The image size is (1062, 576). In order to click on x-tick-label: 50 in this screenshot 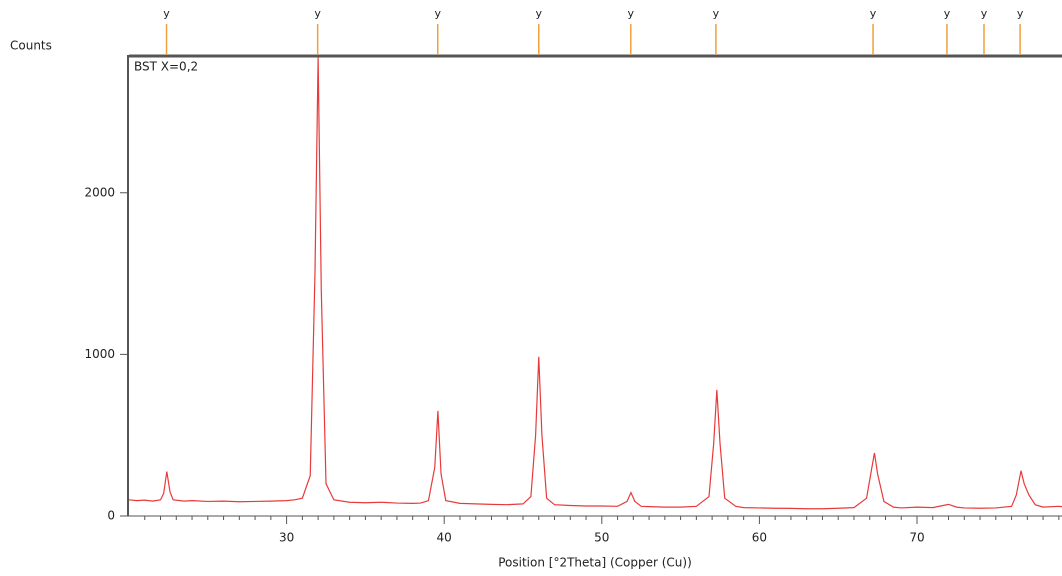, I will do `click(601, 538)`.